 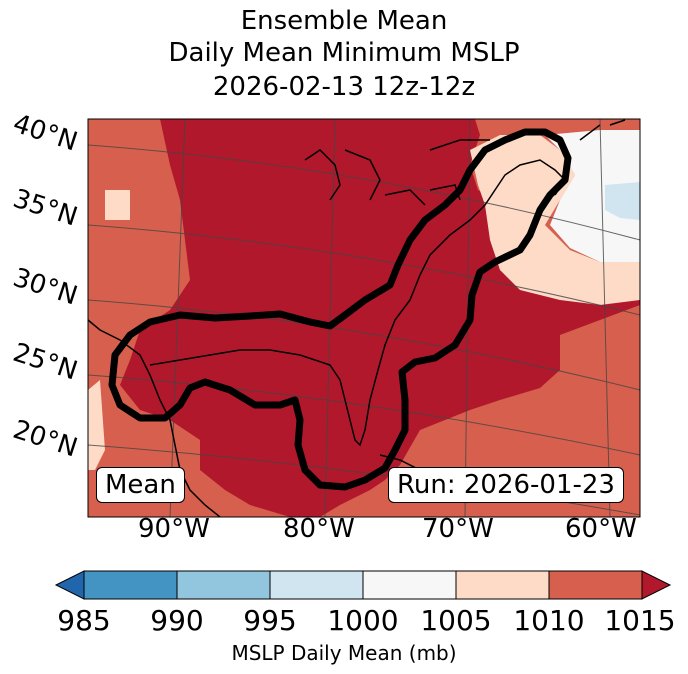 I want to click on title-line-1: Ensemble Mean, so click(x=344, y=21).